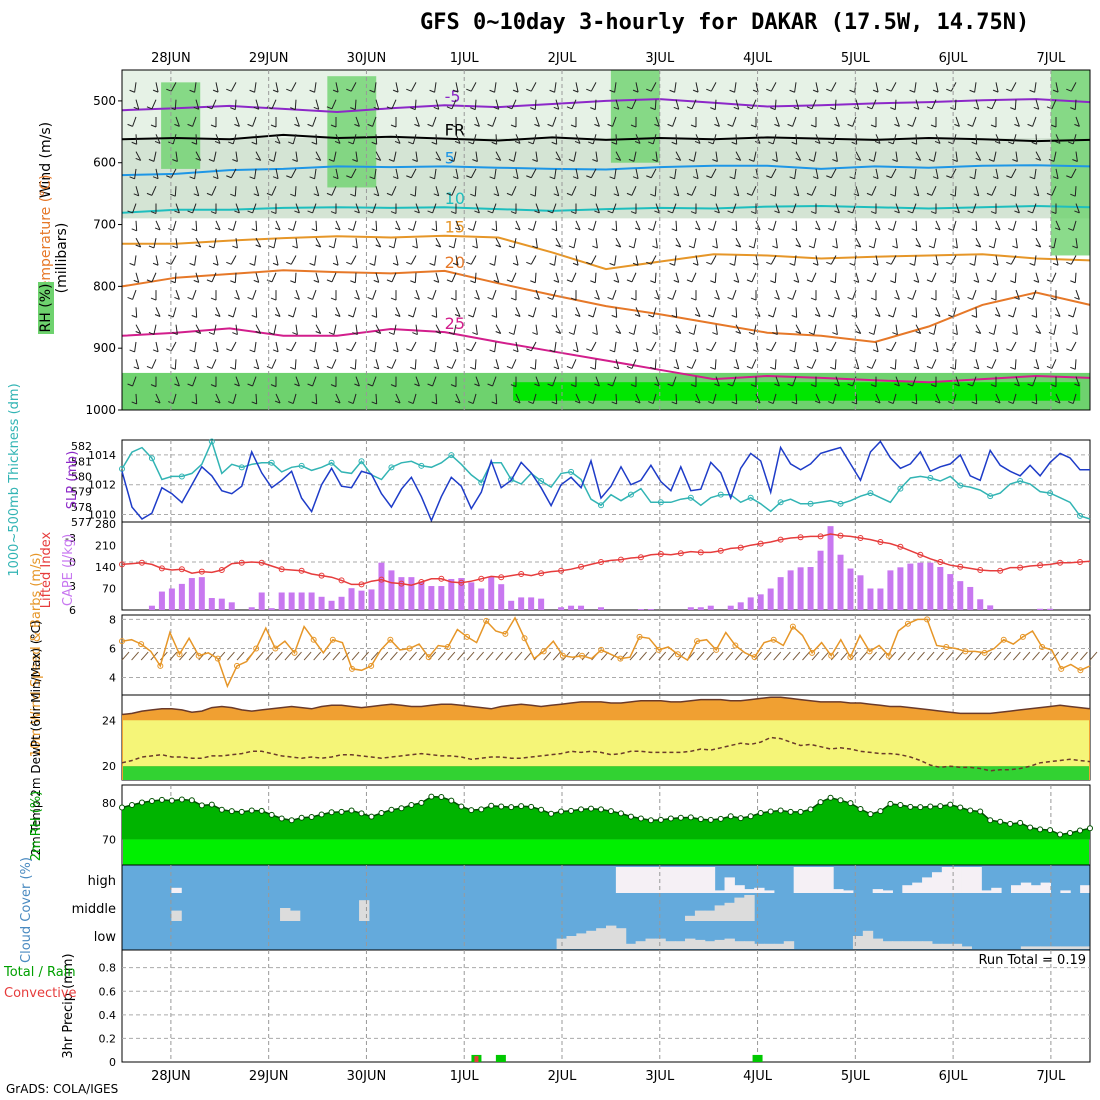 The height and width of the screenshot is (1100, 1100). Describe the element at coordinates (606, 815) in the screenshot. I see `rh2m-series-markers` at that location.